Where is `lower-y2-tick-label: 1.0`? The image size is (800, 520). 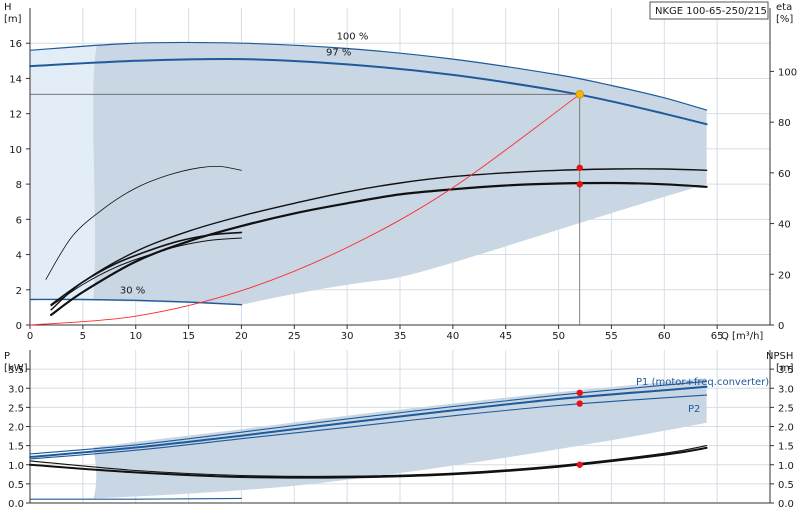 lower-y2-tick-label: 1.0 is located at coordinates (786, 466).